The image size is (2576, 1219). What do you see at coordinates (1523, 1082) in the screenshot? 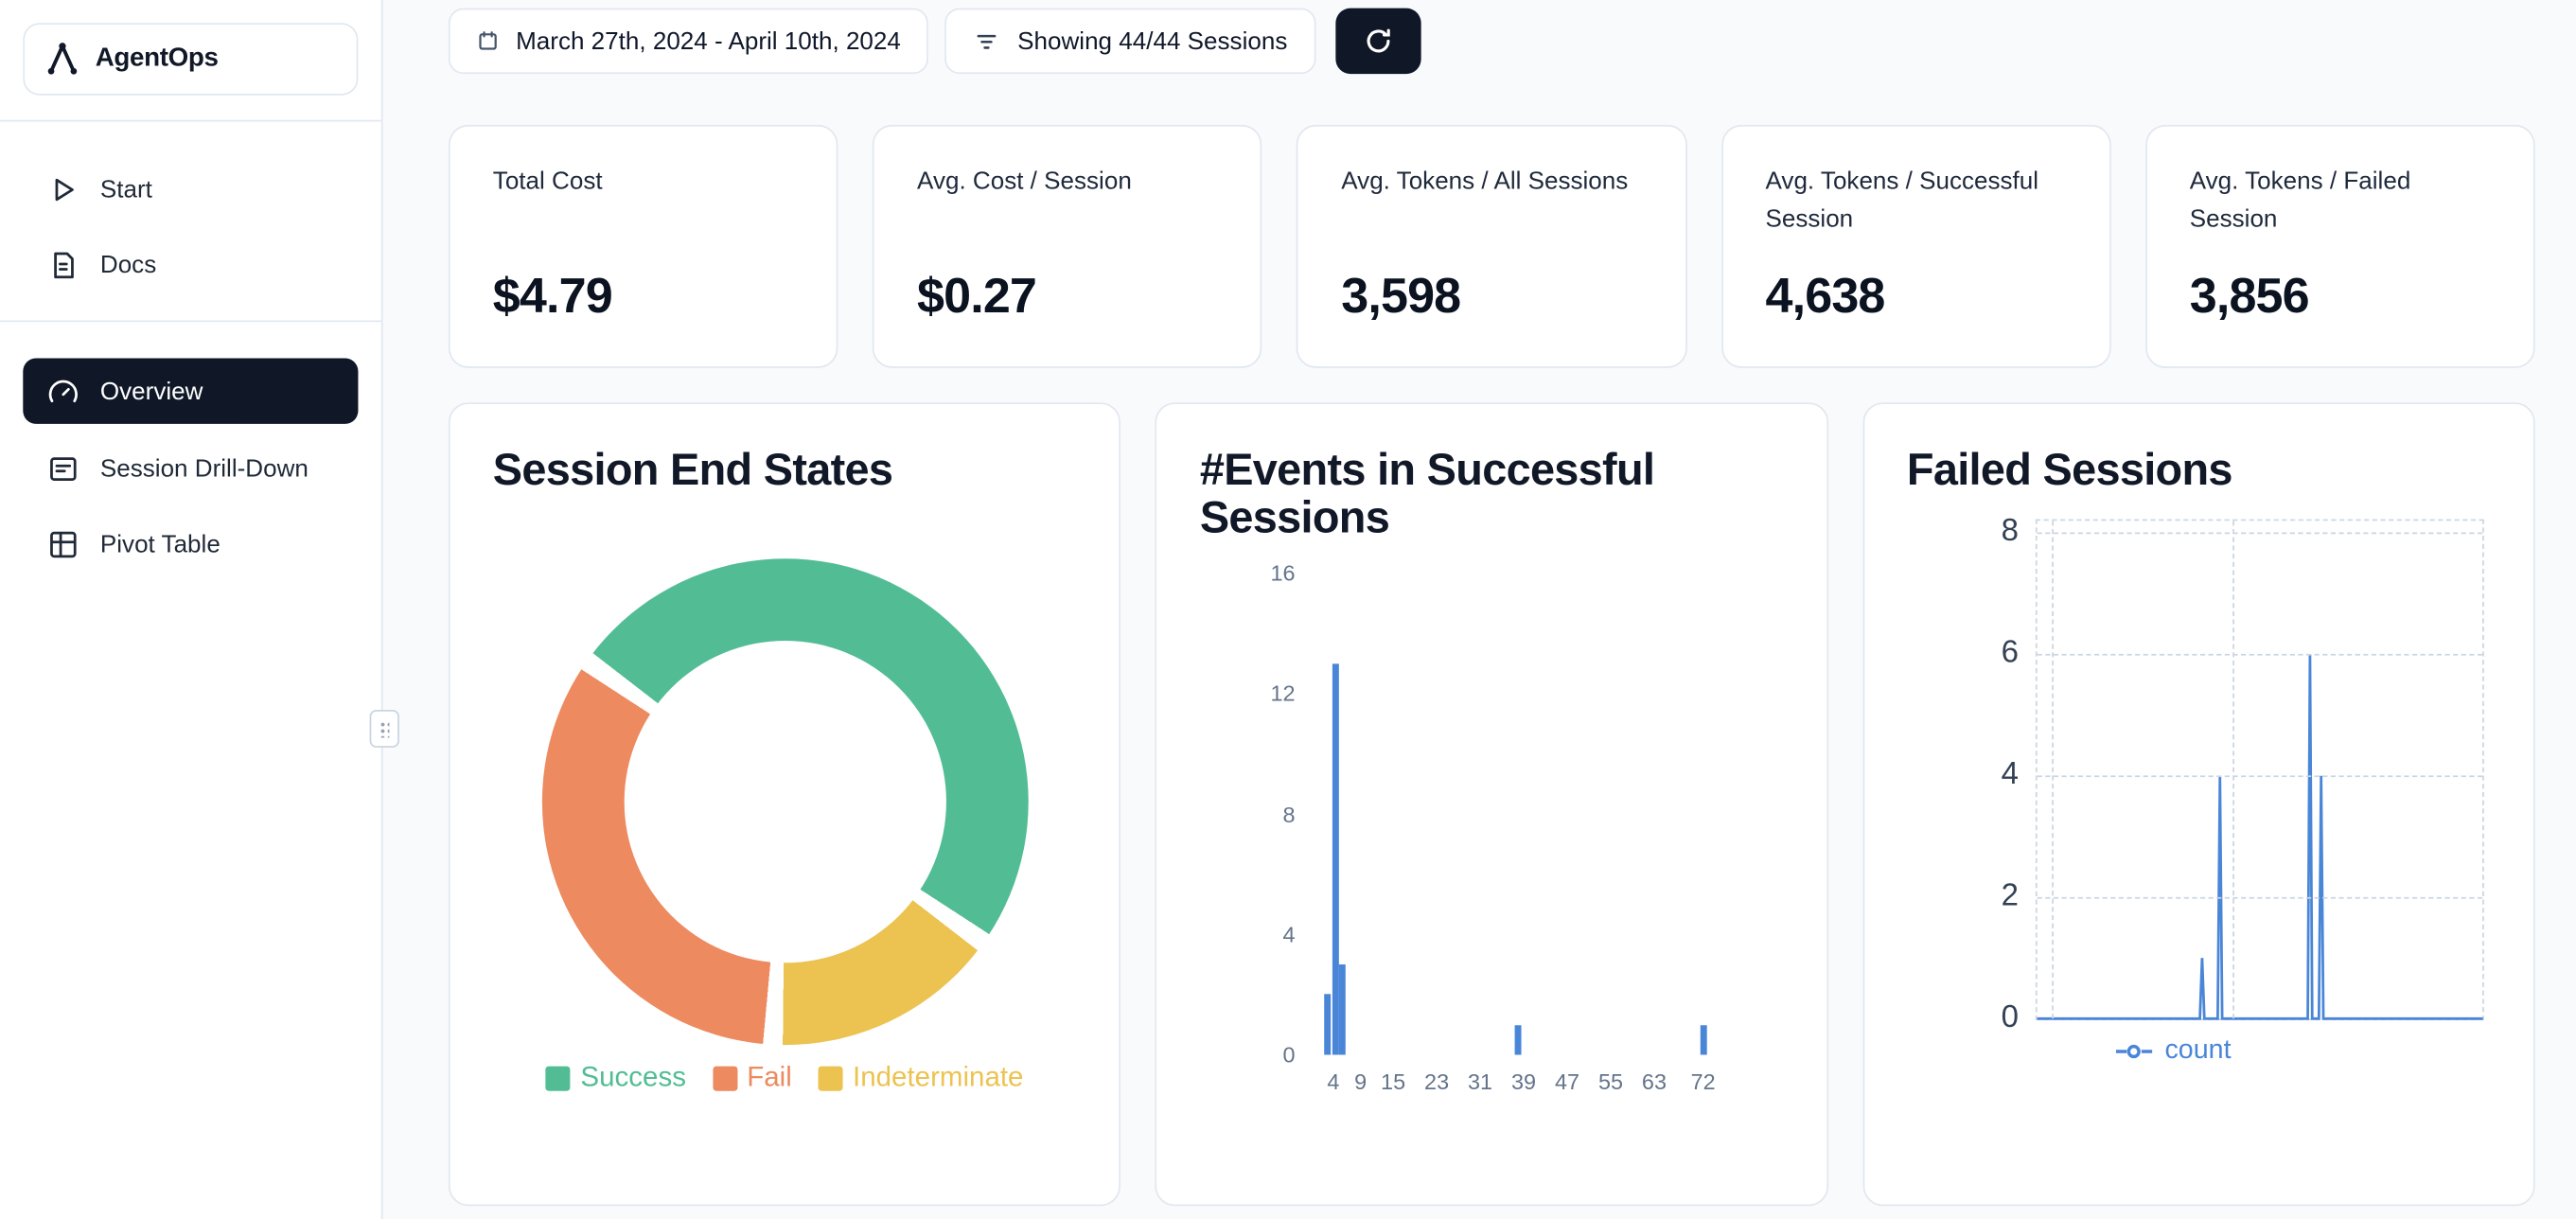
I see `x-axis-tick-label: 39` at bounding box center [1523, 1082].